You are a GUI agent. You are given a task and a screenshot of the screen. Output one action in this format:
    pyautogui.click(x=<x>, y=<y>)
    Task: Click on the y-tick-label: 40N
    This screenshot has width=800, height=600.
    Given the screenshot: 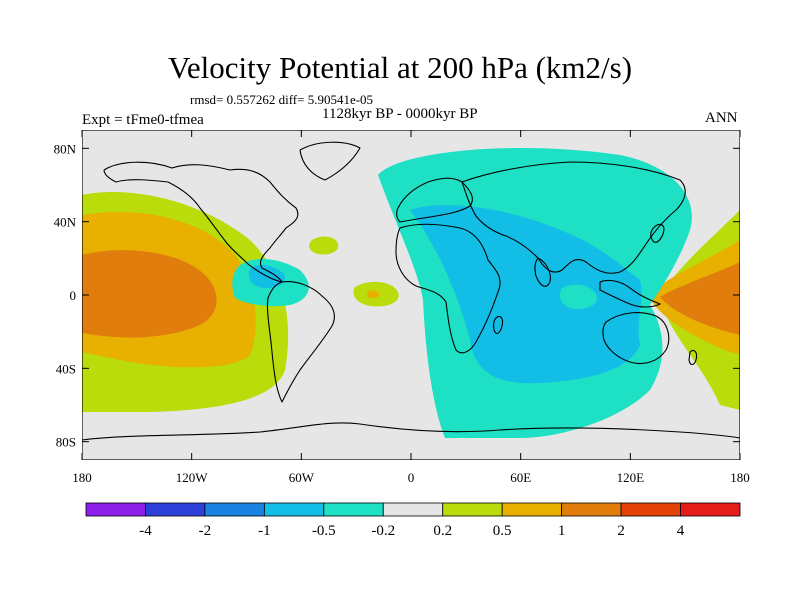 What is the action you would take?
    pyautogui.click(x=65, y=222)
    